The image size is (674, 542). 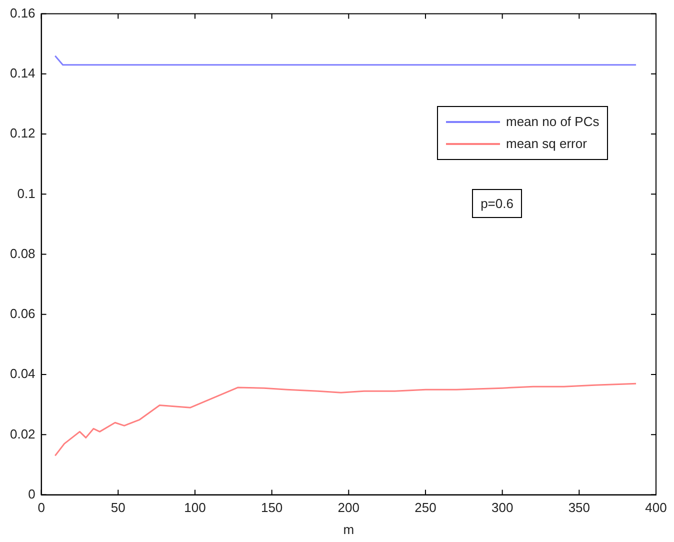 I want to click on x-tick-label: 250, so click(x=425, y=508).